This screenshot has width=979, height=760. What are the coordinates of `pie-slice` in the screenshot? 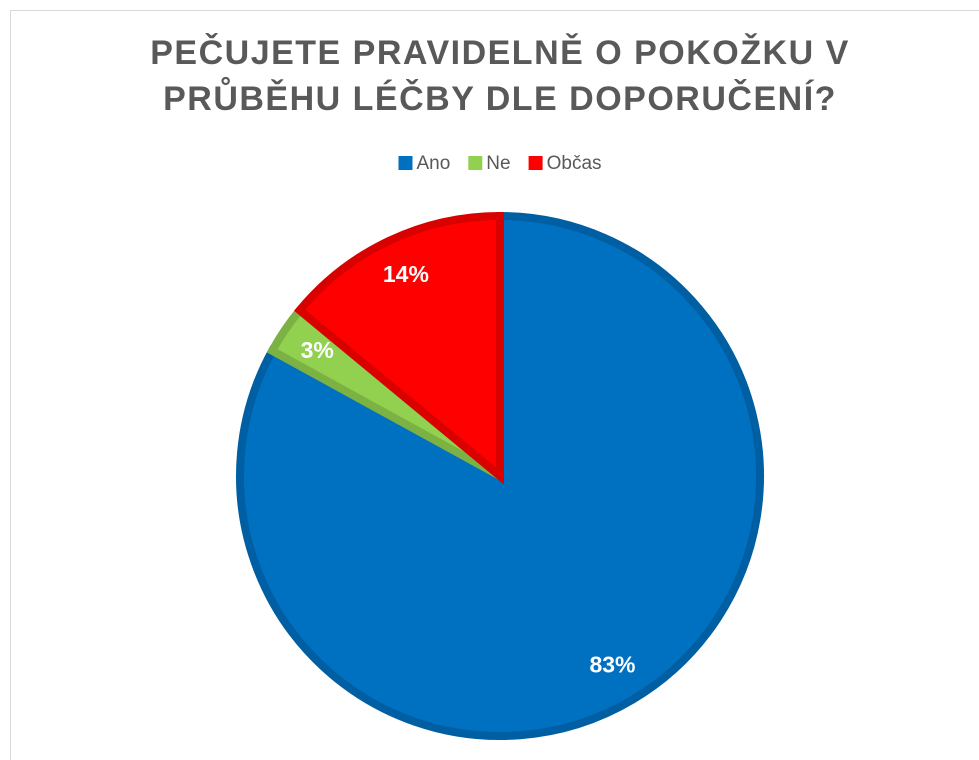 It's located at (399, 348).